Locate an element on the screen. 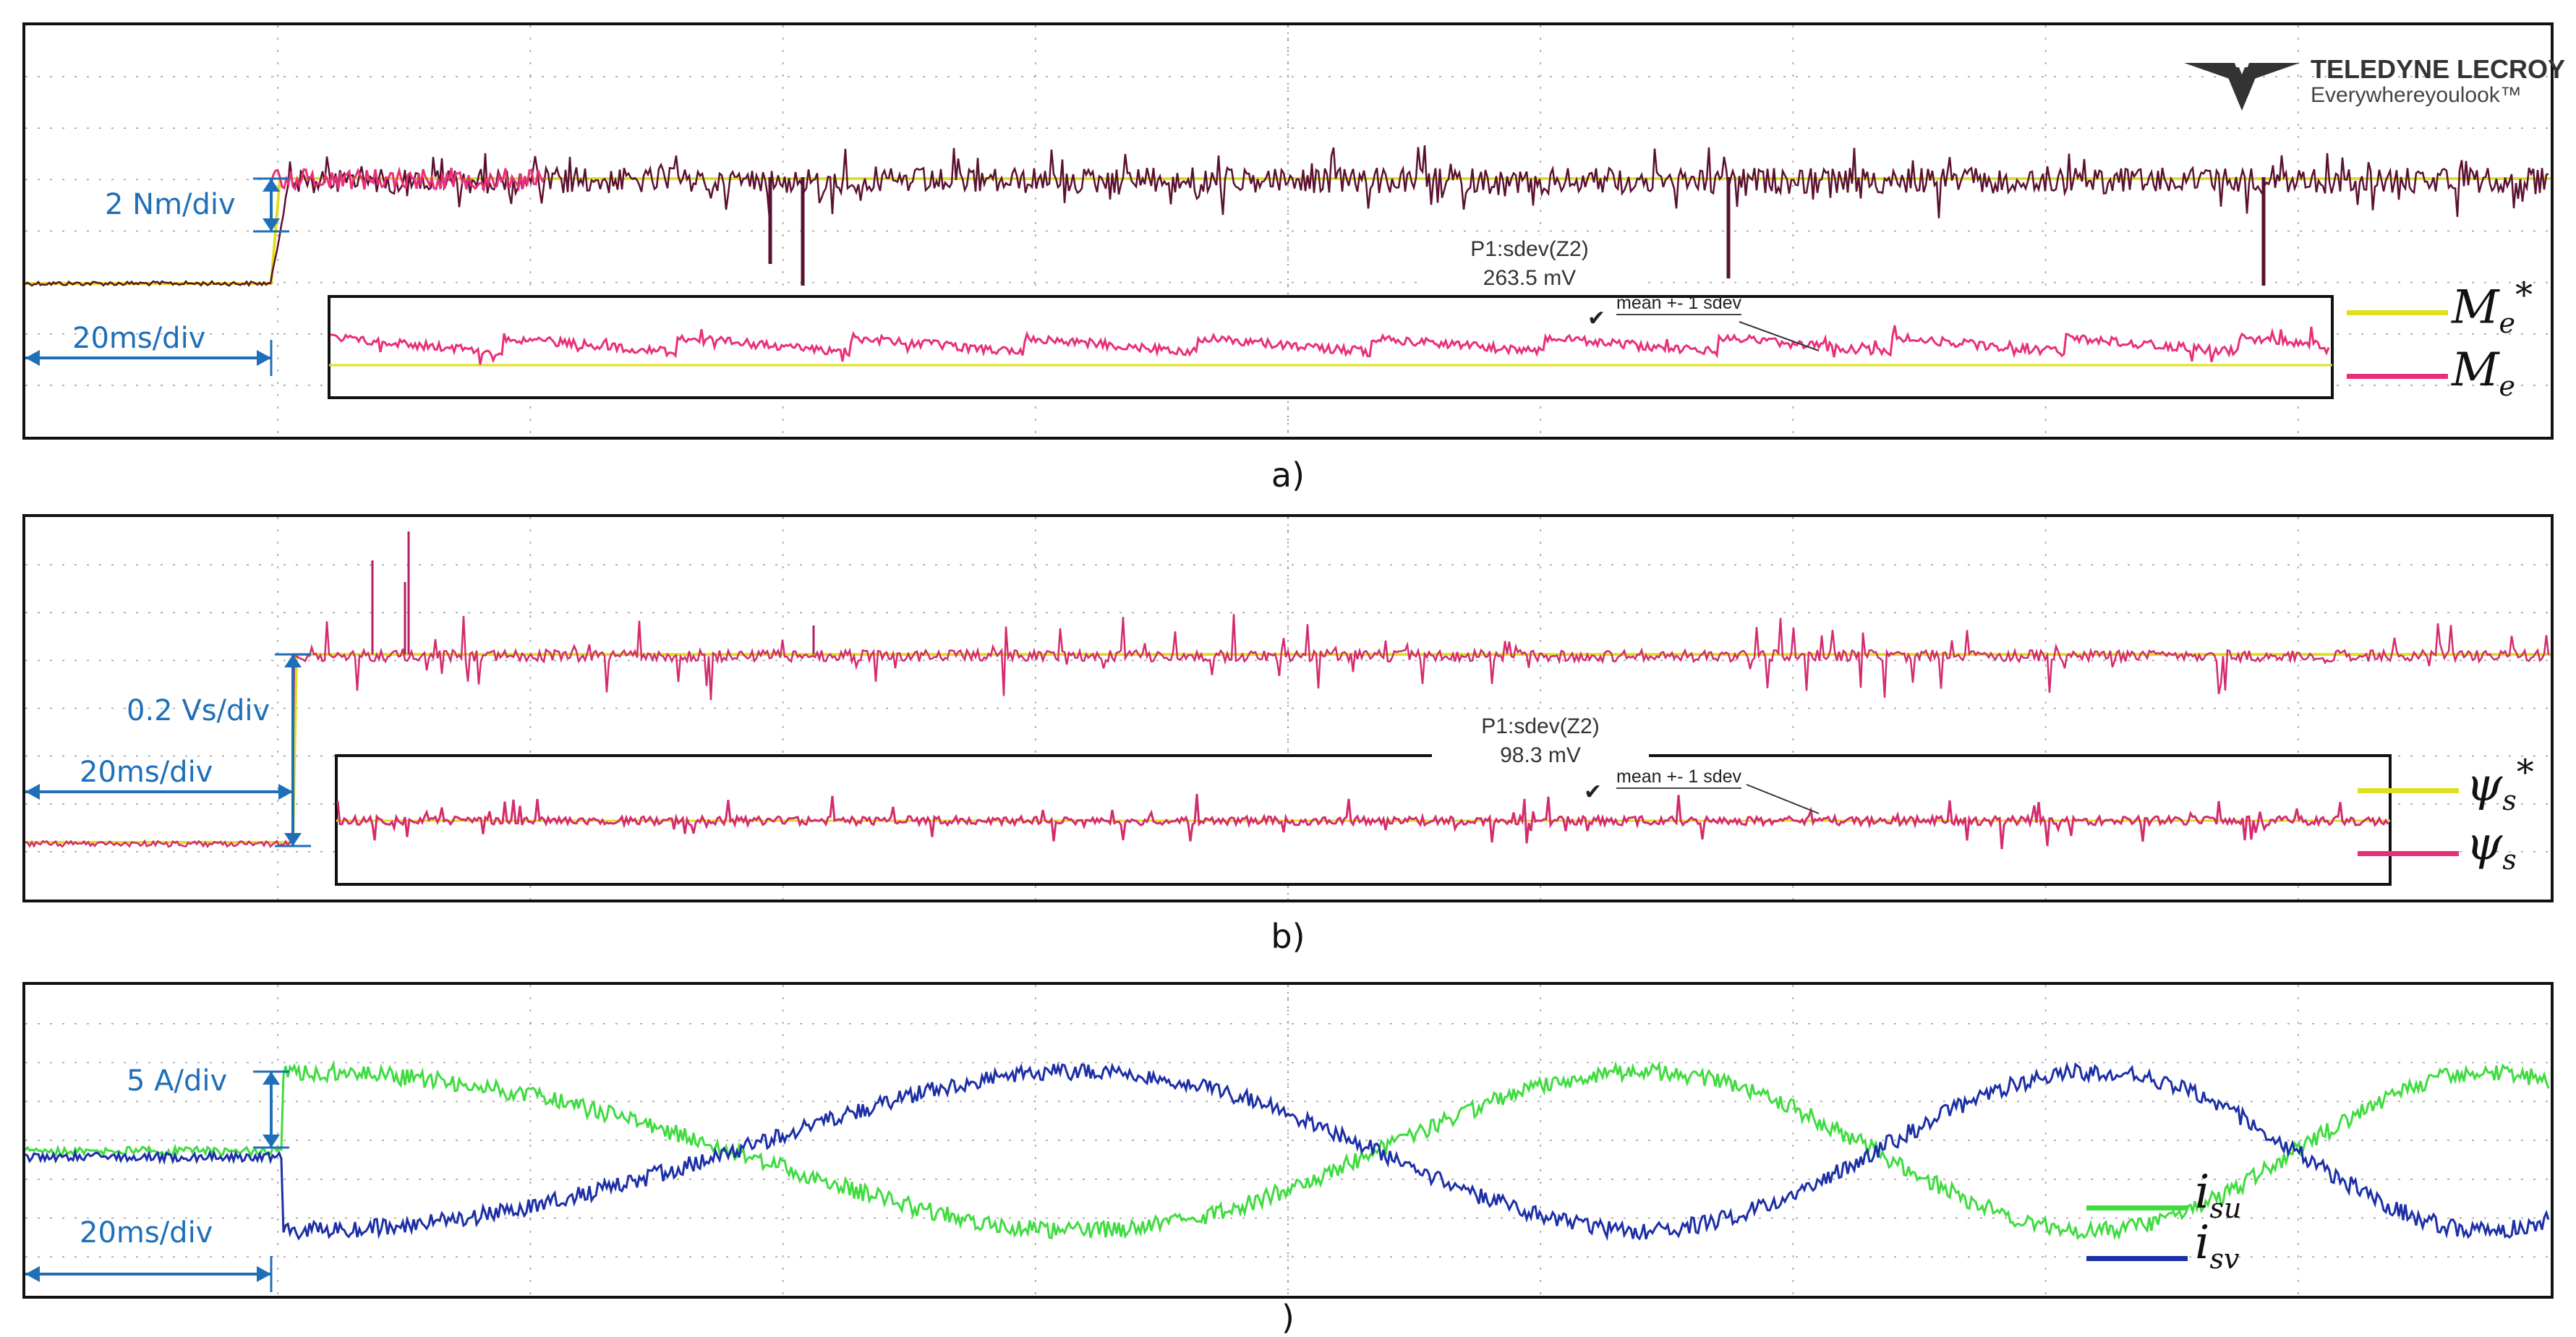 The width and height of the screenshot is (2576, 1337). legend-isu: isu is located at coordinates (2218, 1195).